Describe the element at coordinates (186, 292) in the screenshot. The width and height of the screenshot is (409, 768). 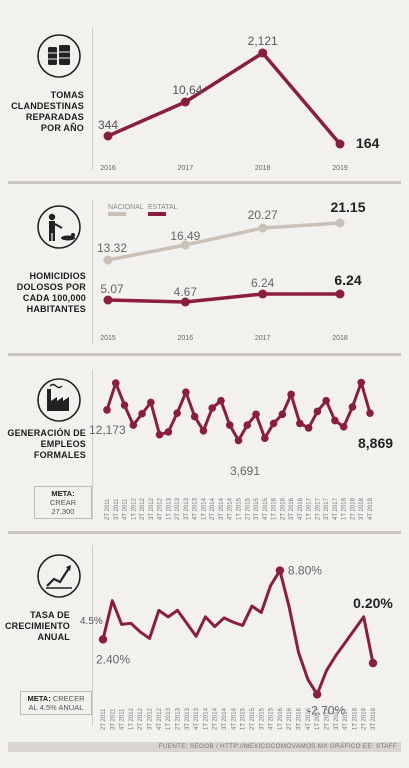
I see `data-label: 4.67` at that location.